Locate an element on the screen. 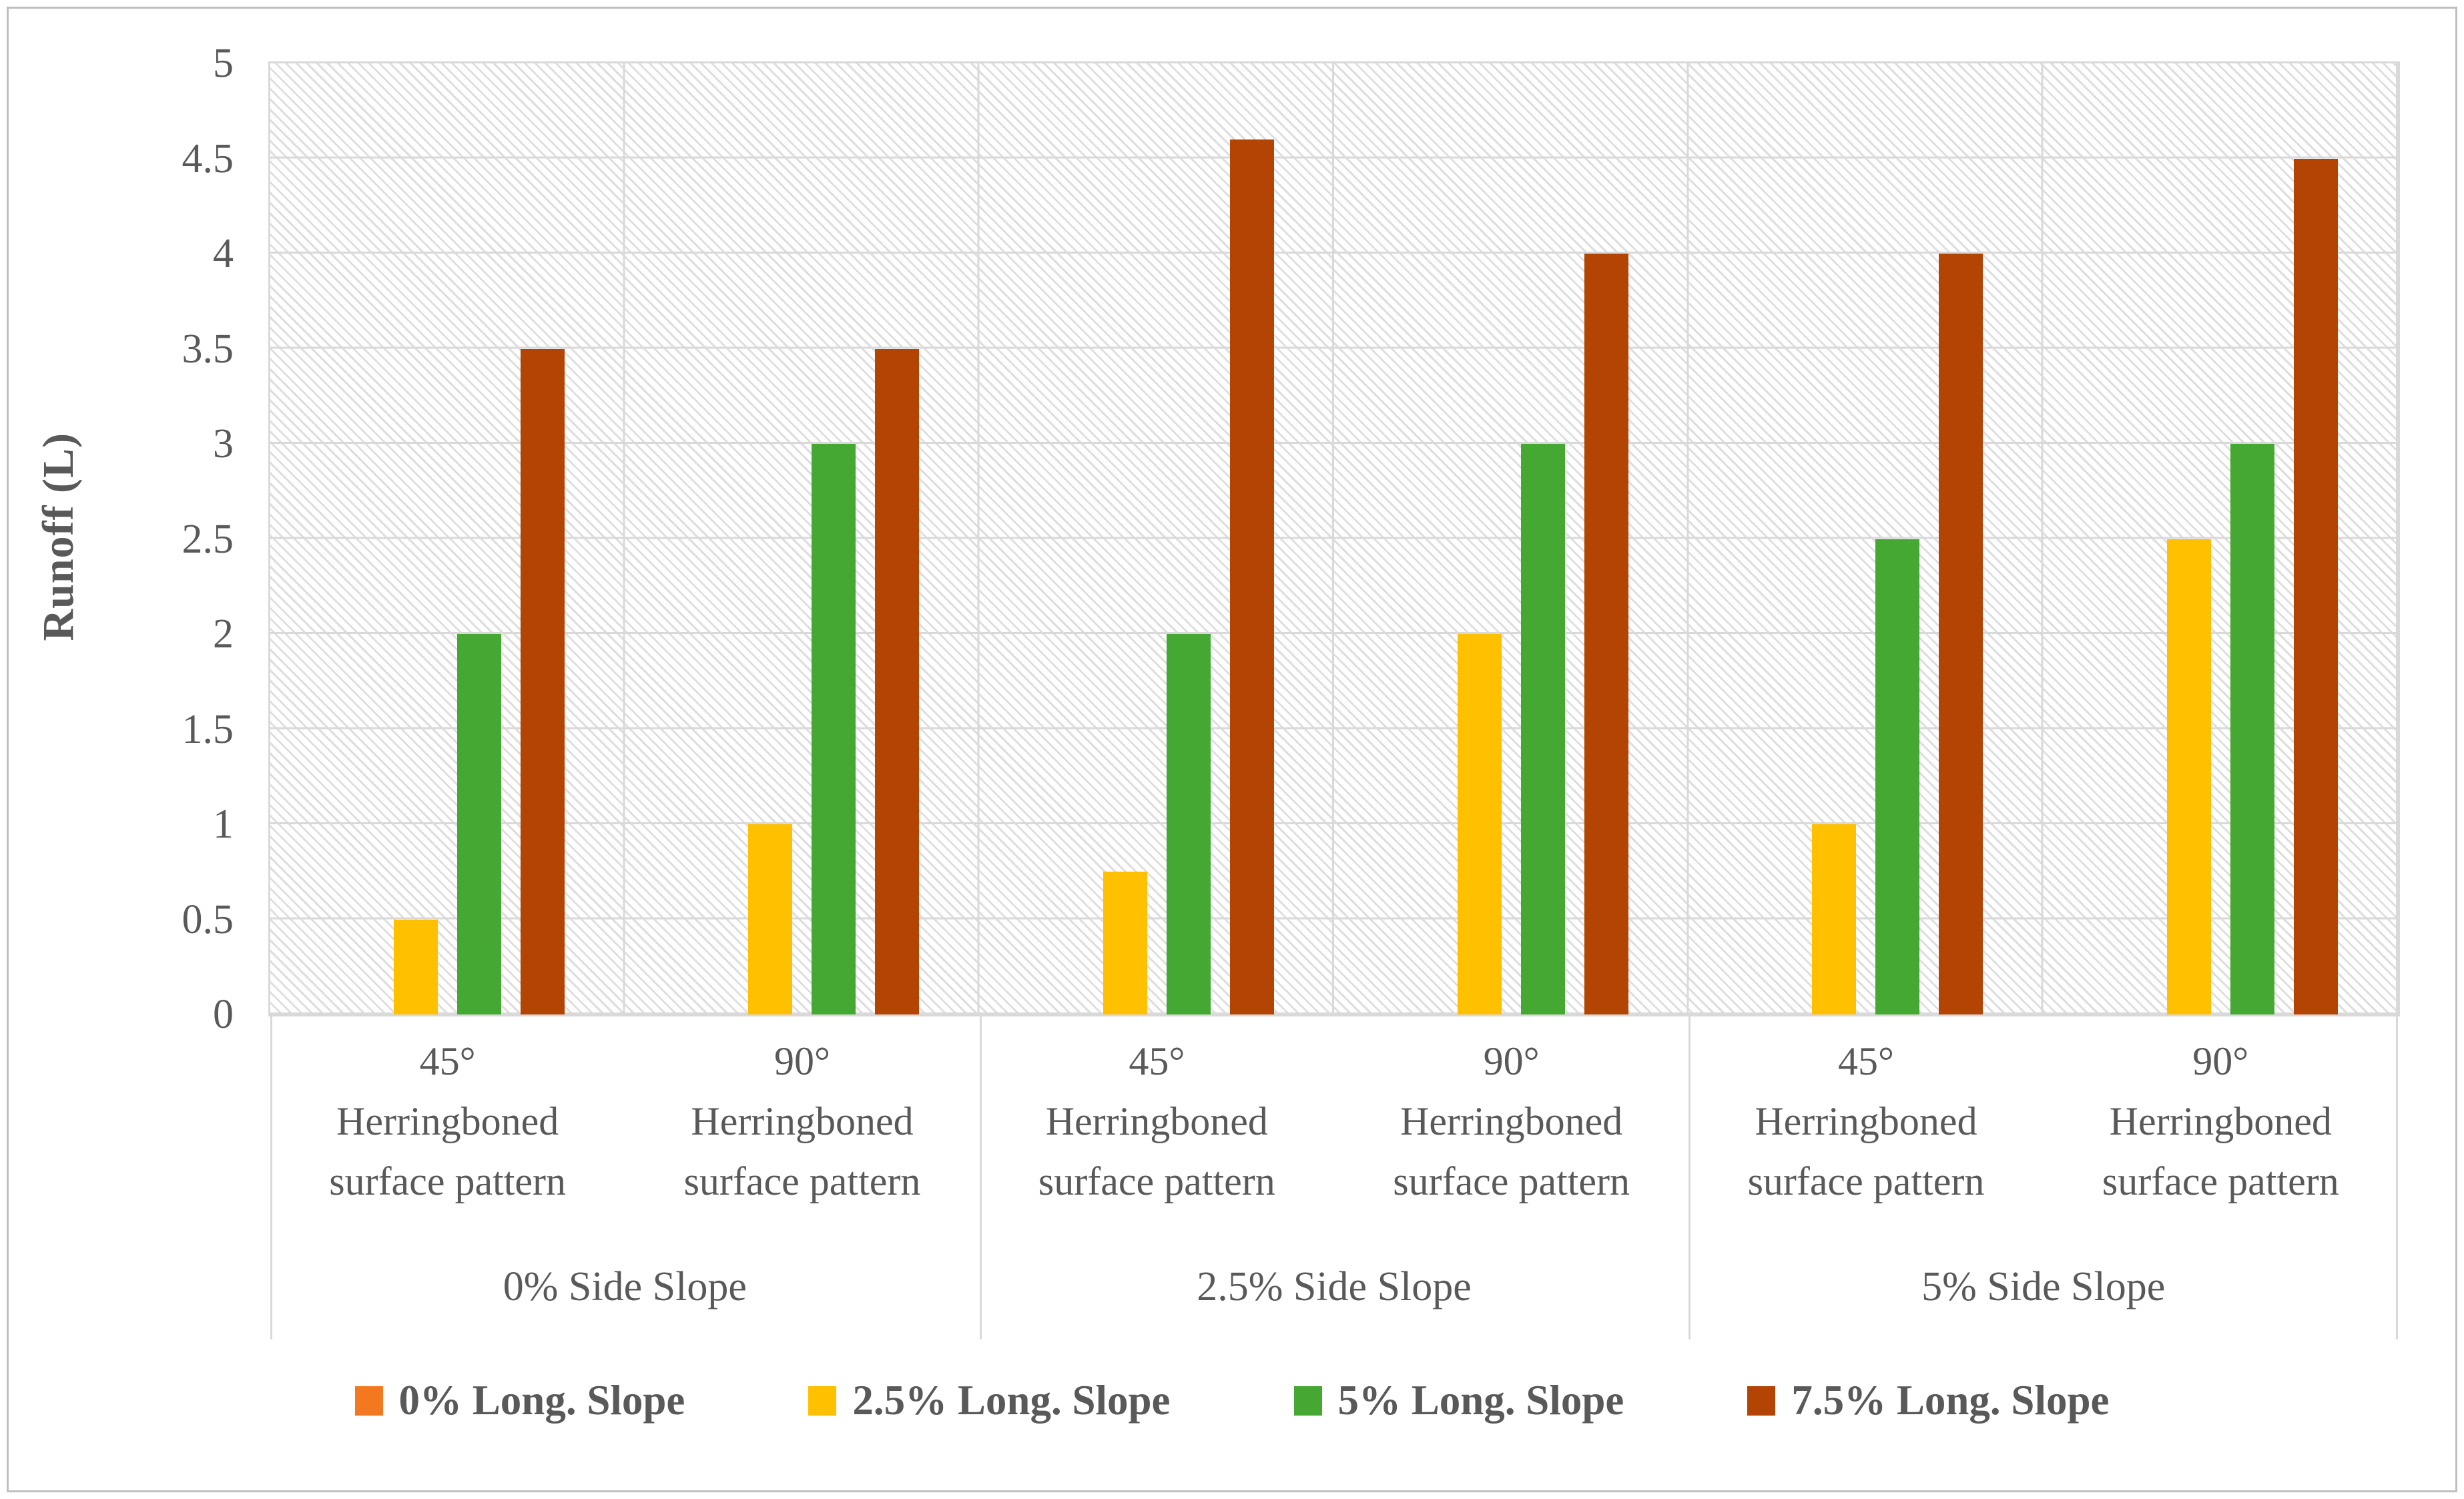 Image resolution: width=2464 pixels, height=1499 pixels. y-tick-label-4.5: 4.5 is located at coordinates (208, 158).